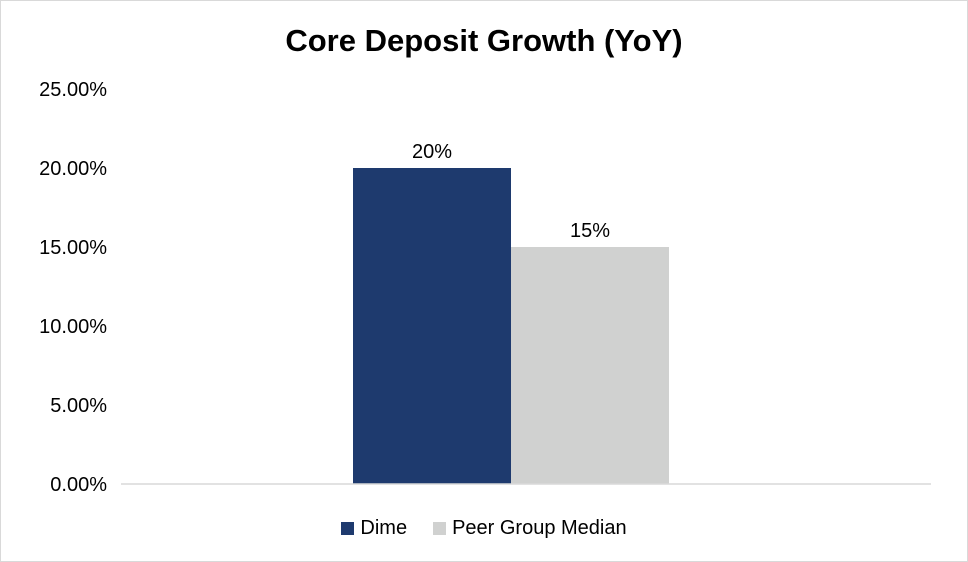  I want to click on y-tick-label: 20.00%, so click(73, 169).